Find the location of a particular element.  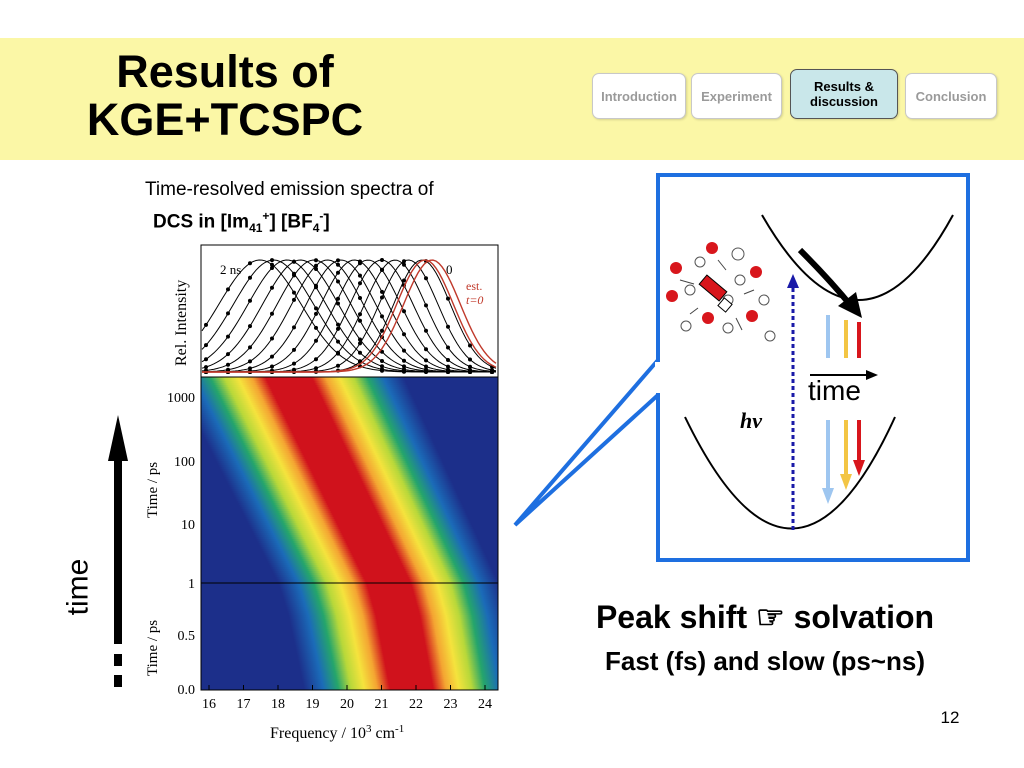

spectra-curves is located at coordinates (349, 316).